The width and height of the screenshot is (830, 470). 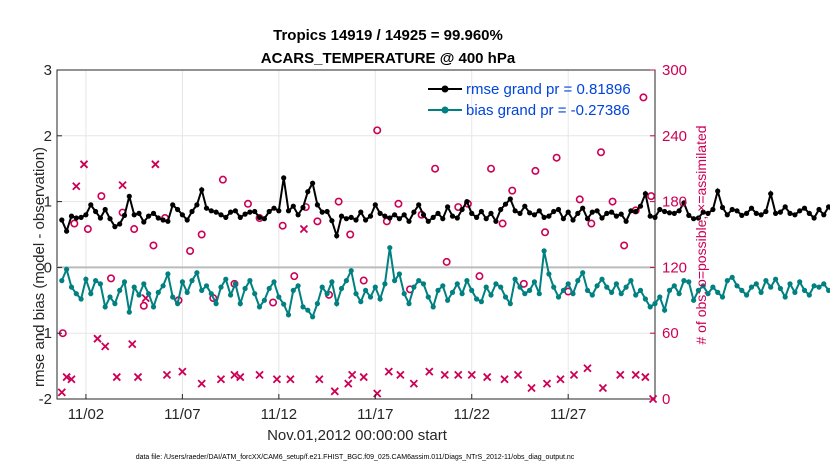 I want to click on y-left-tick-label: -1, so click(x=45, y=333).